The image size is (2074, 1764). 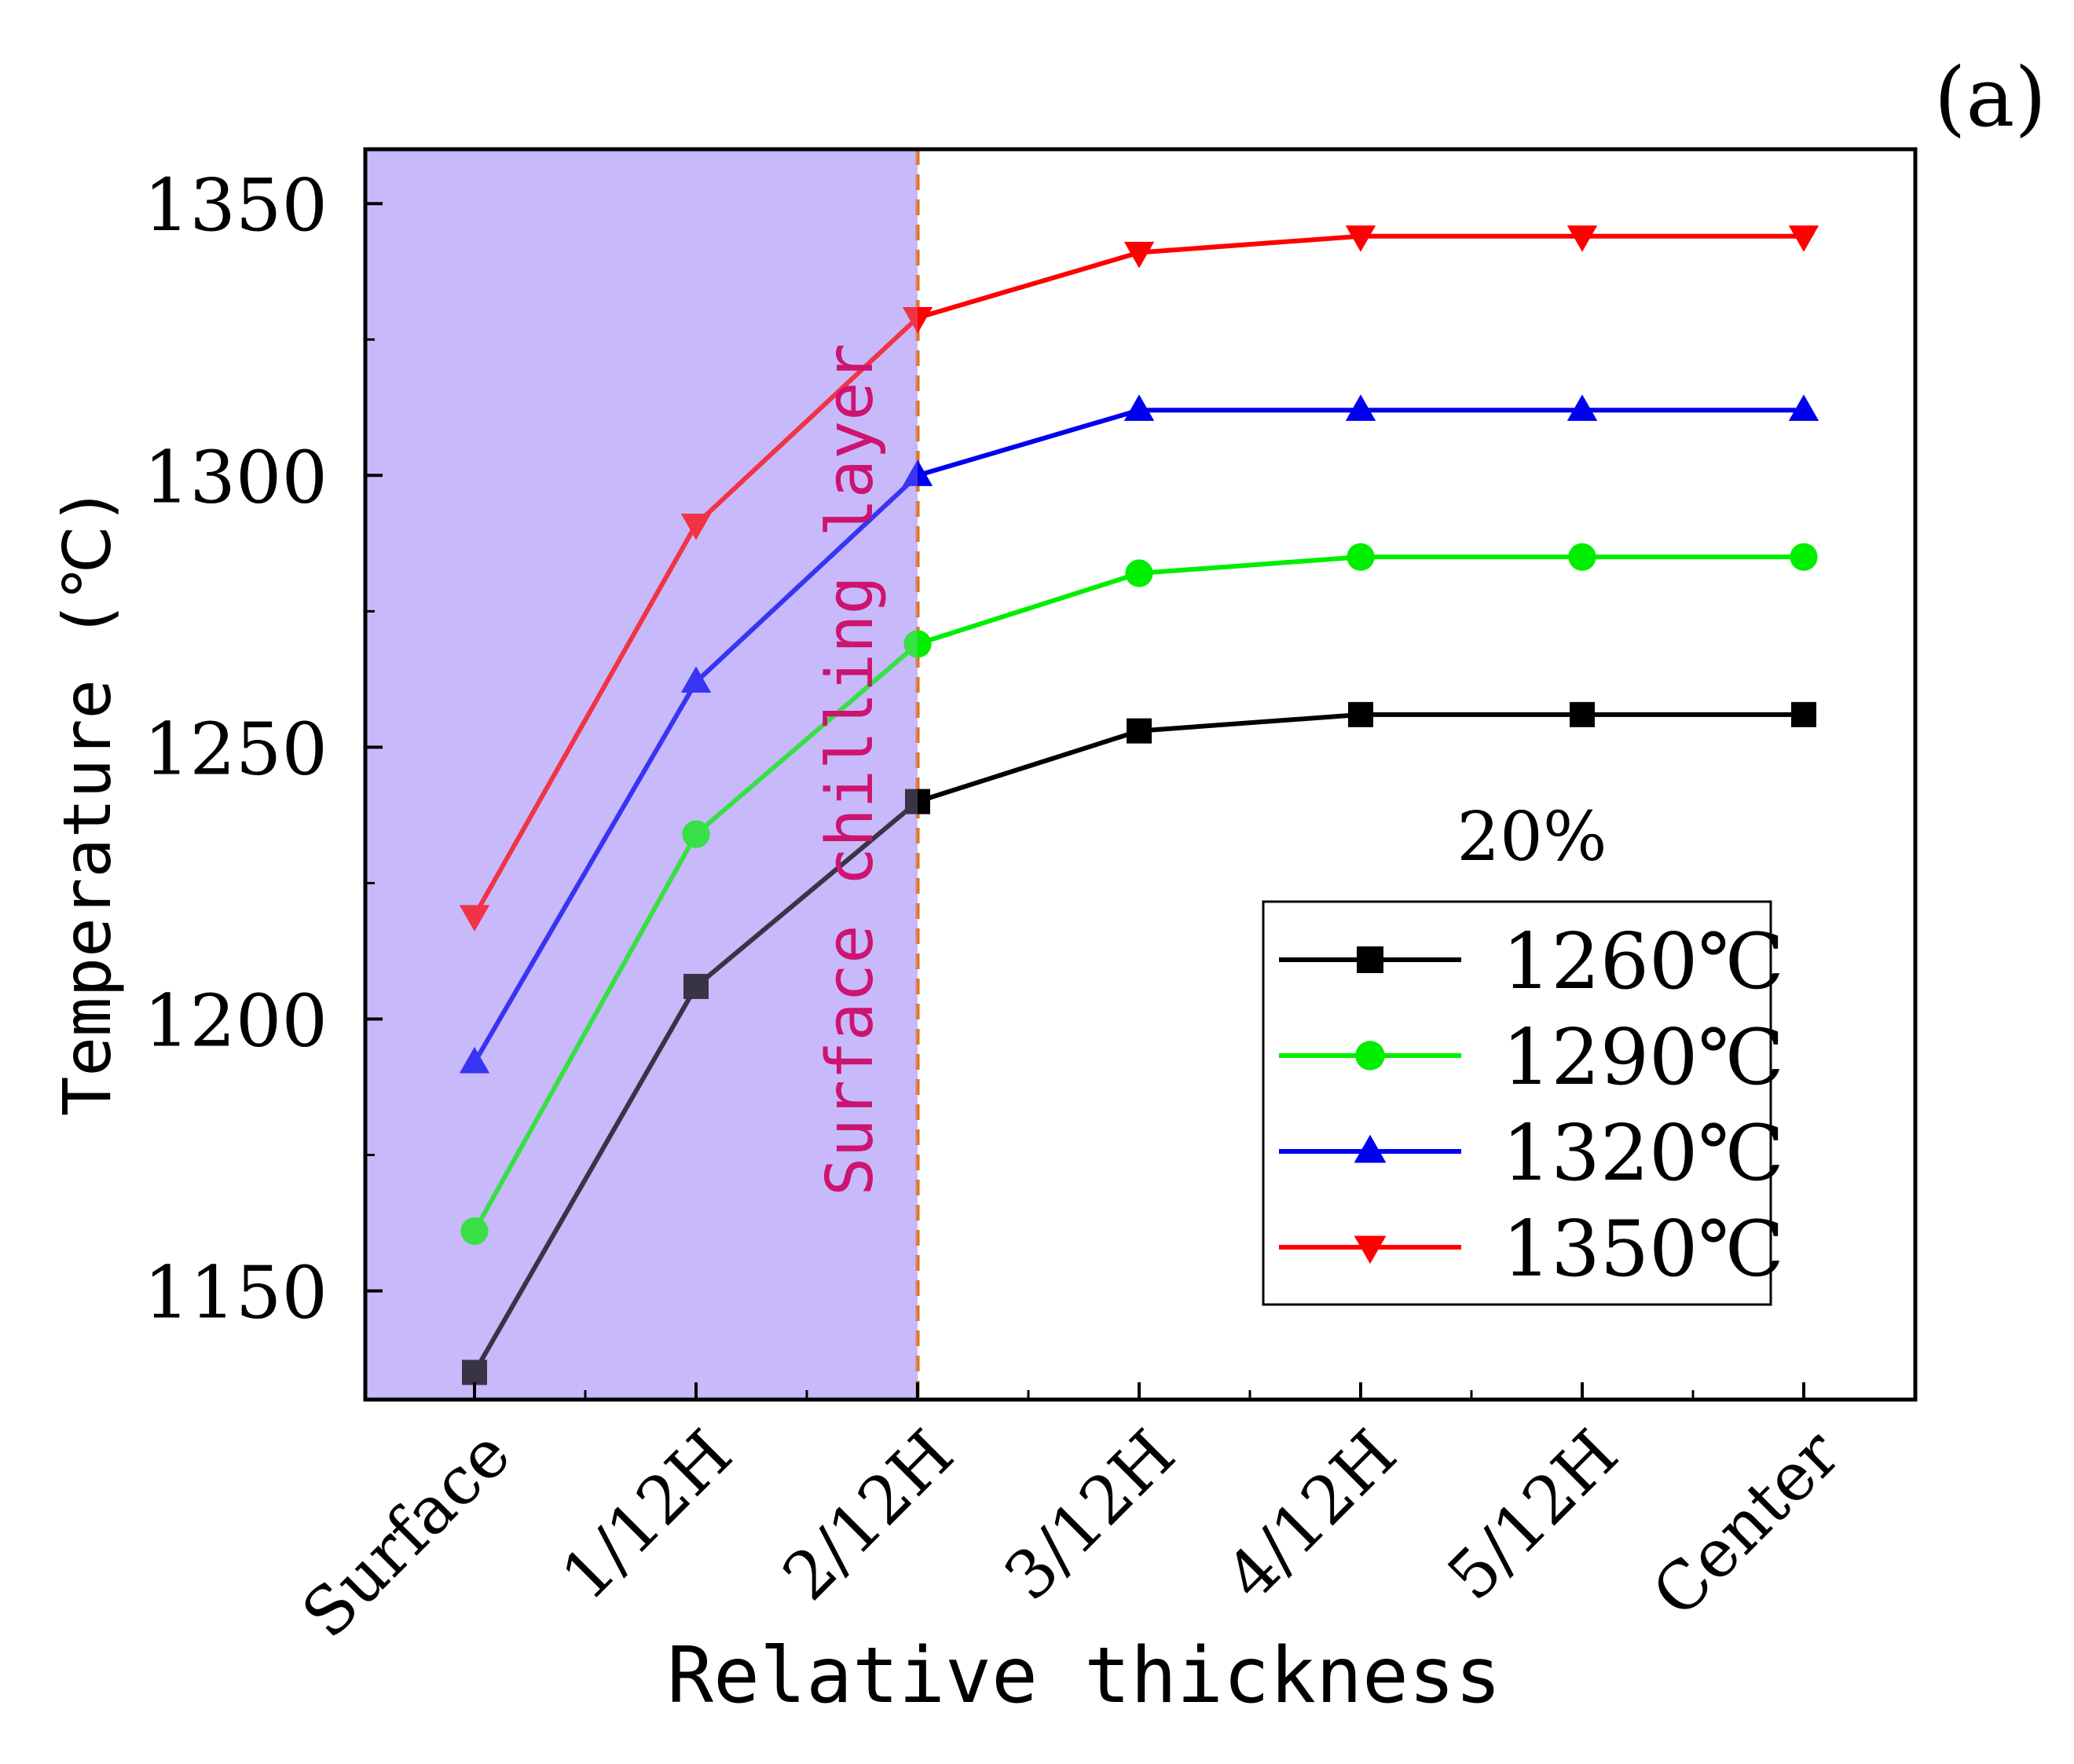 I want to click on y-tick-label: 1150, so click(x=236, y=1293).